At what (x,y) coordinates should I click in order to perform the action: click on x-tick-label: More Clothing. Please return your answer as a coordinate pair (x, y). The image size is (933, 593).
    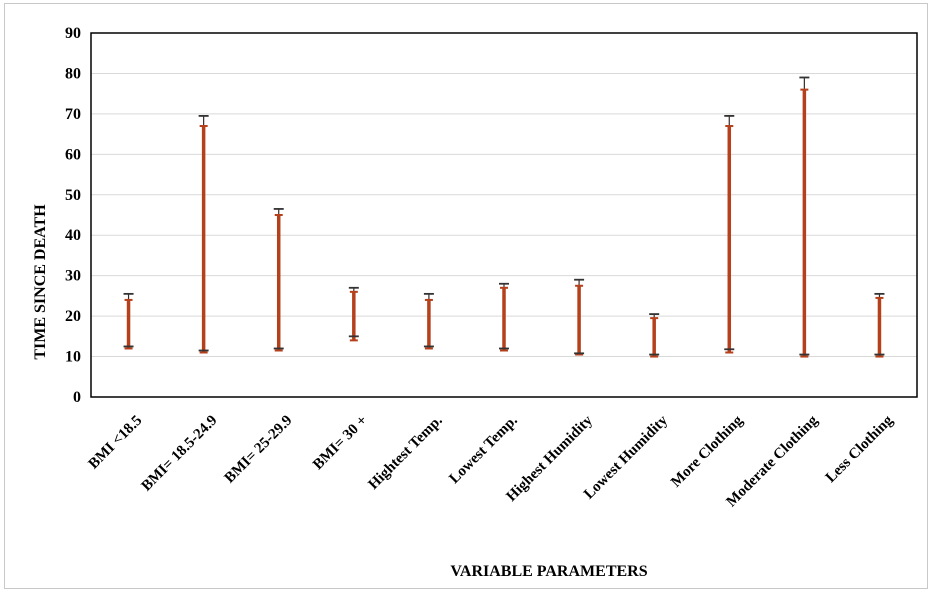
    Looking at the image, I should click on (707, 451).